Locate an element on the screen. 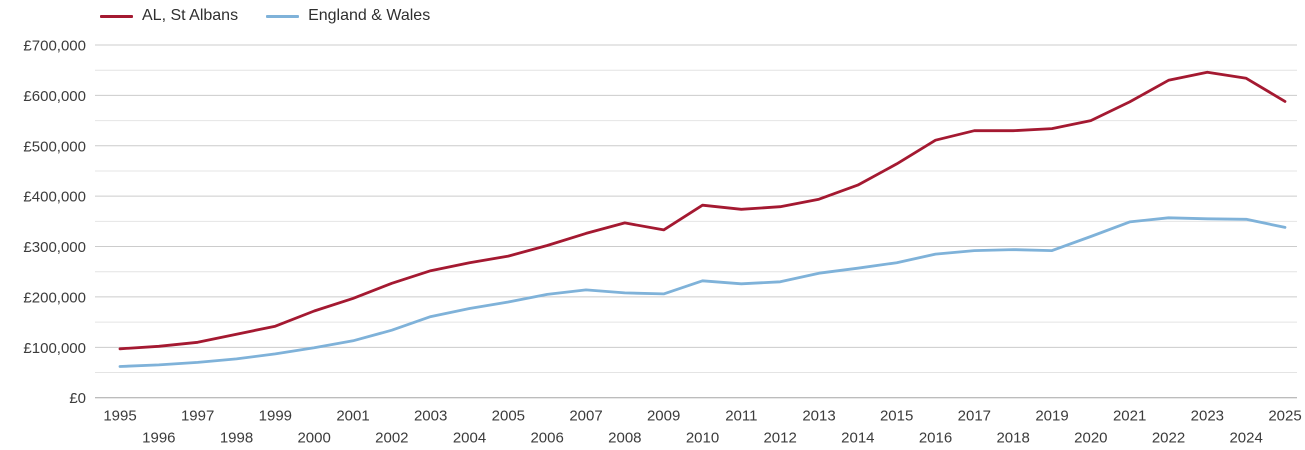 Image resolution: width=1305 pixels, height=450 pixels. y-axis-label: £200,000 is located at coordinates (54, 297).